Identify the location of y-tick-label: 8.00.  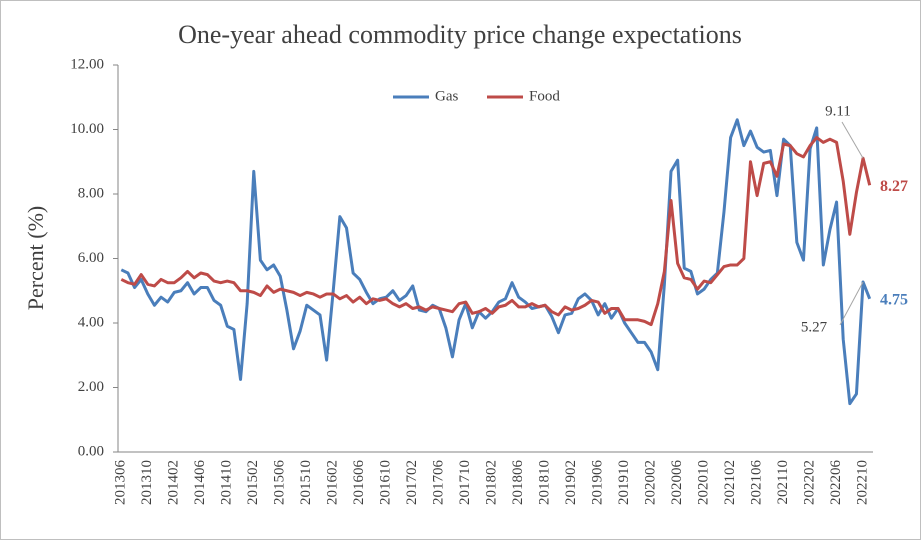
(91, 193).